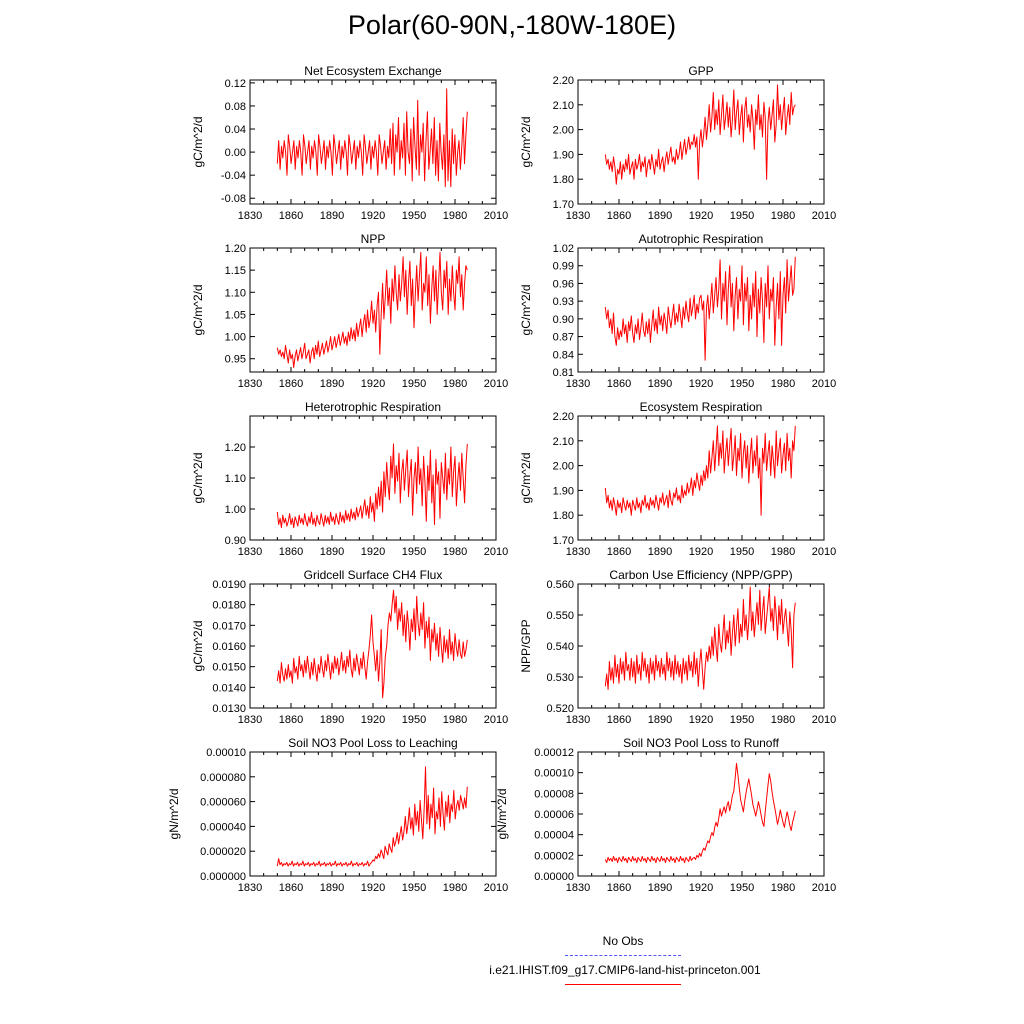  What do you see at coordinates (223, 852) in the screenshot?
I see `y-tick-label: 0.000020` at bounding box center [223, 852].